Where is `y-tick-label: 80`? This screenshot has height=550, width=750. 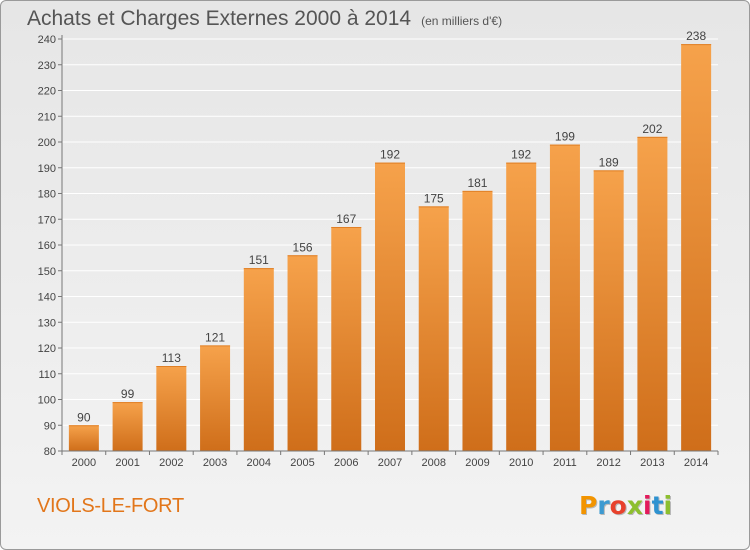 y-tick-label: 80 is located at coordinates (50, 452).